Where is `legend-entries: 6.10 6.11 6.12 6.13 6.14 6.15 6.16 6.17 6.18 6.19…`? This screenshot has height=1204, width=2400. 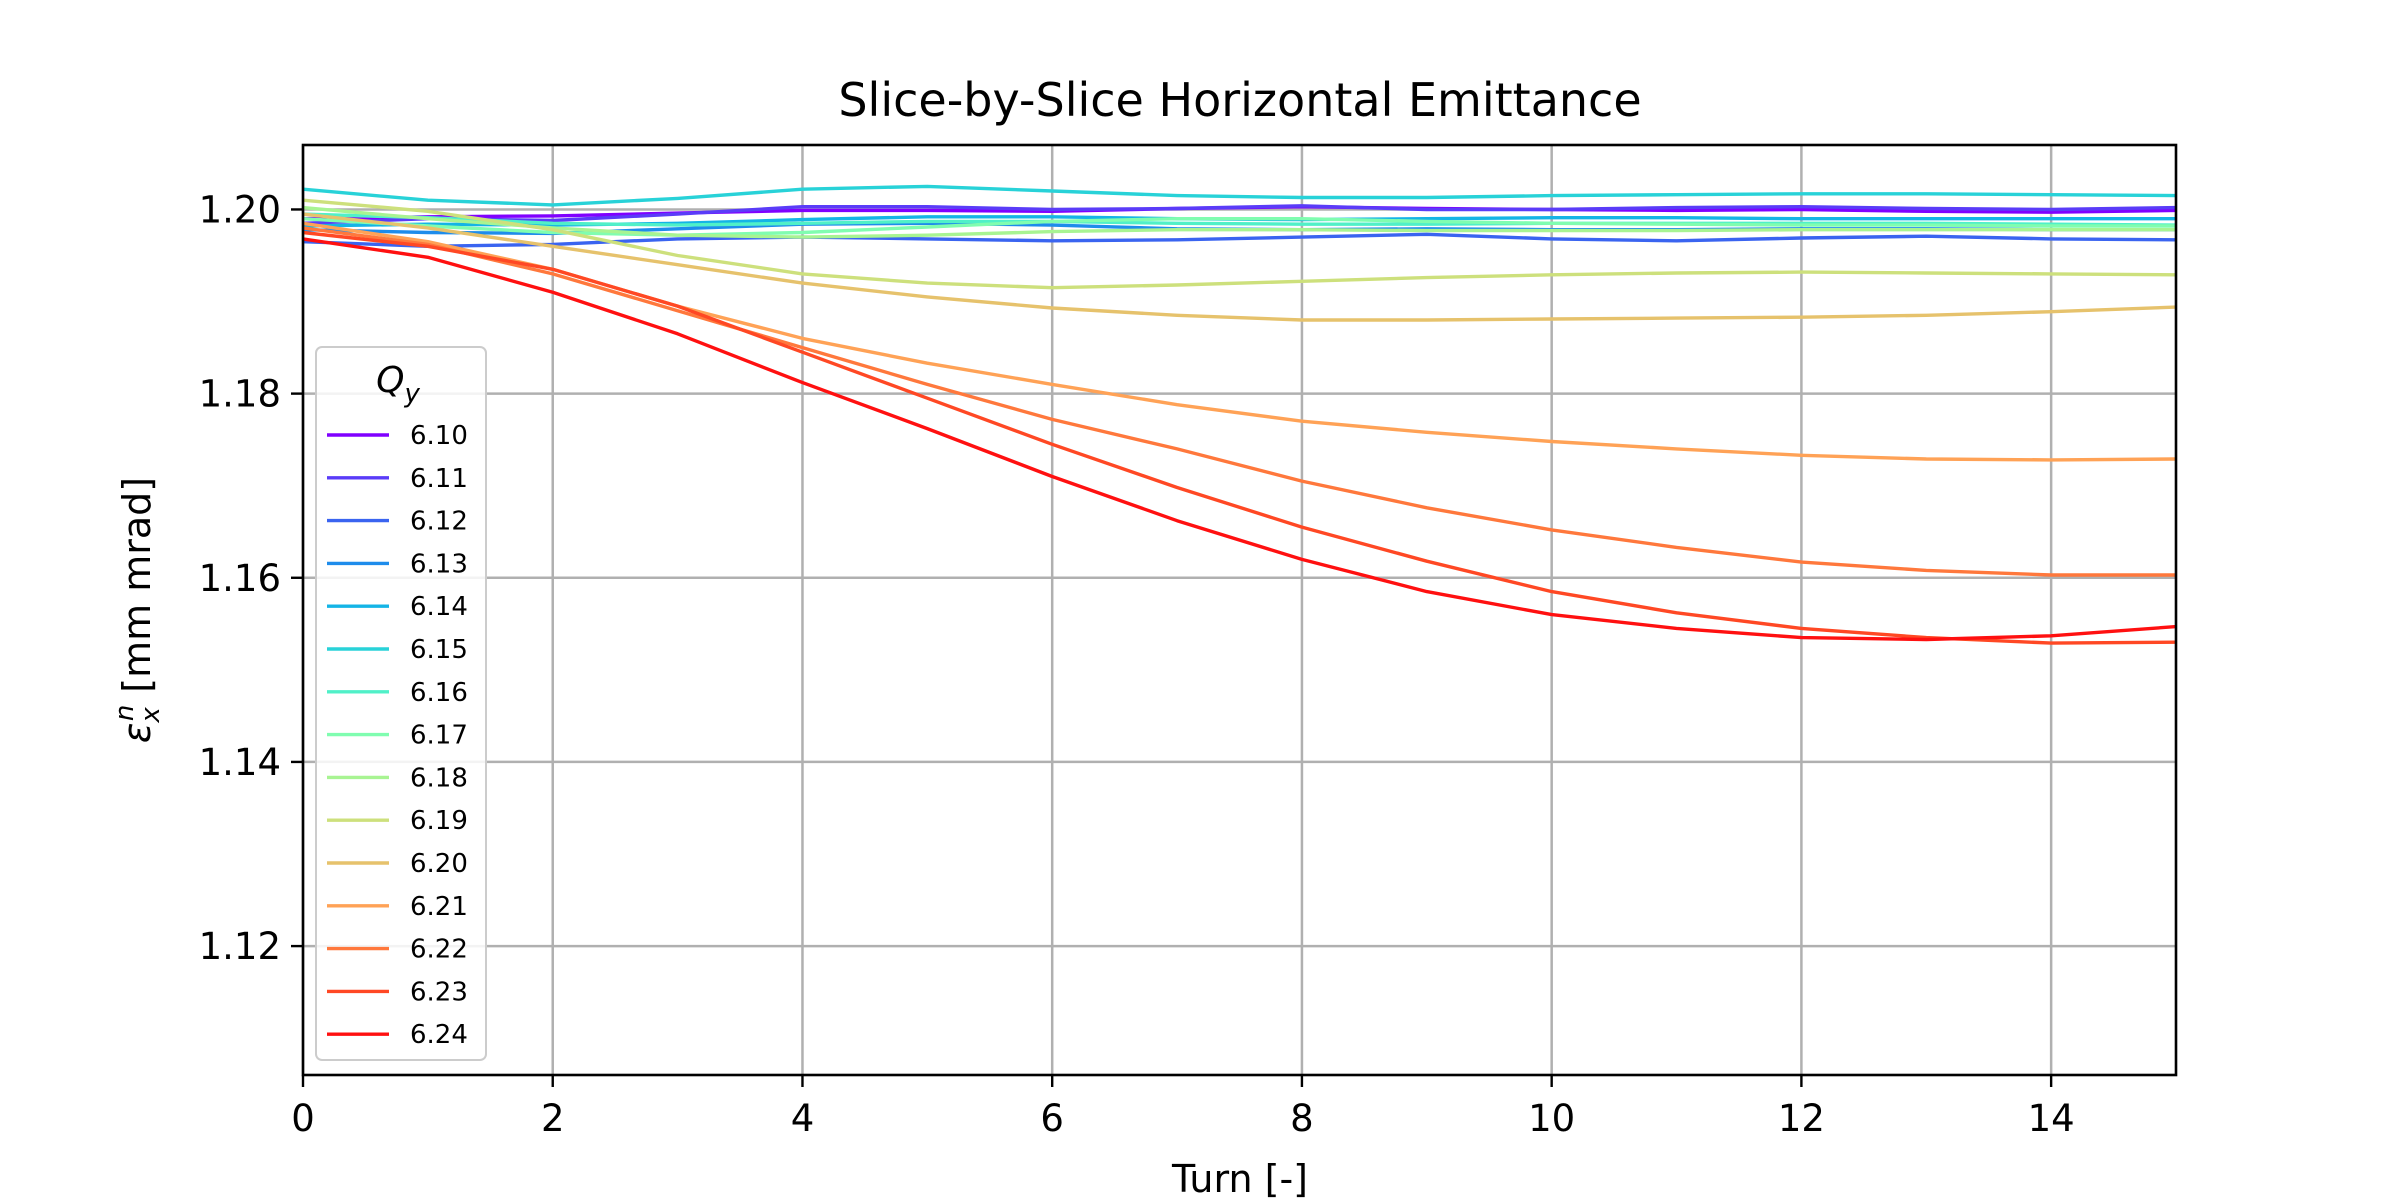
legend-entries: 6.10 6.11 6.12 6.13 6.14 6.15 6.16 6.17 6.18 6.19… is located at coordinates (397, 735).